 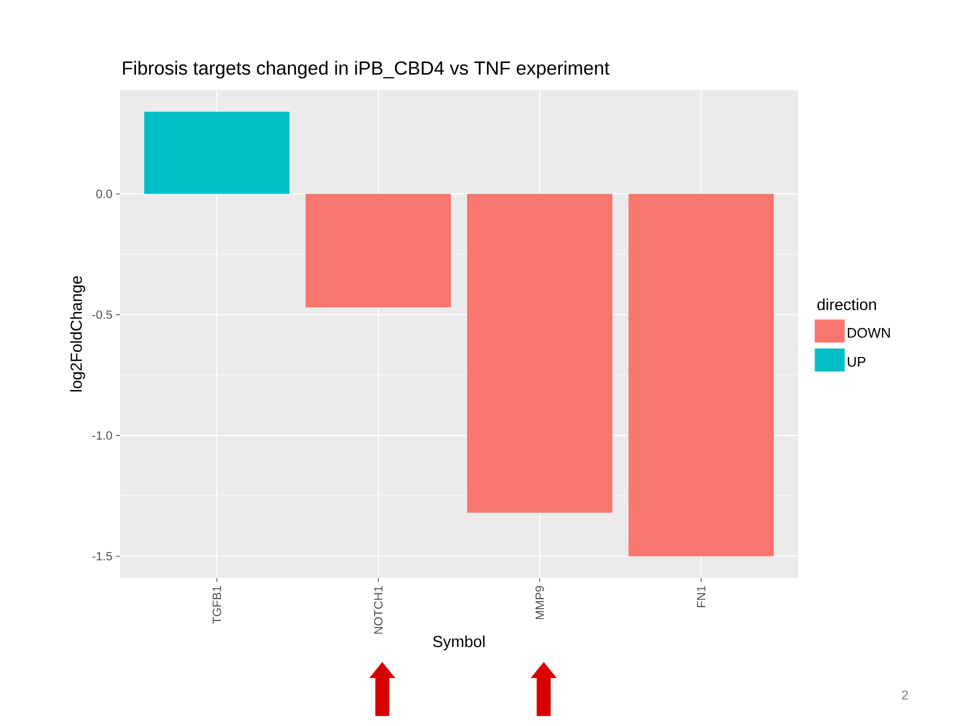 I want to click on legend-label: UP, so click(x=857, y=361).